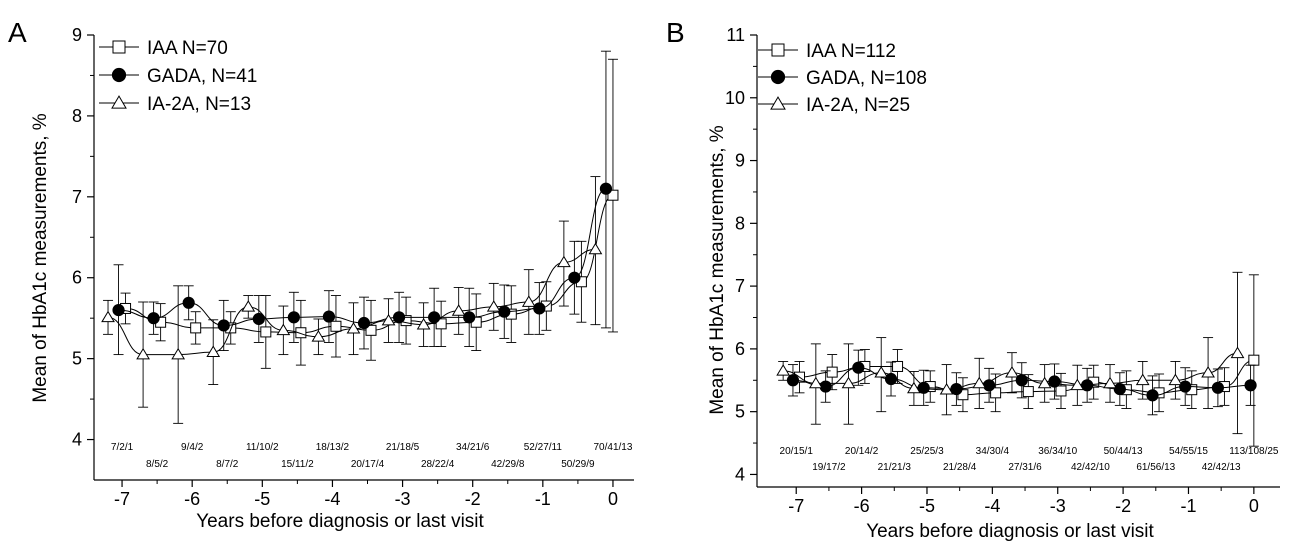  What do you see at coordinates (17, 32) in the screenshot?
I see `panel-a-letter: A` at bounding box center [17, 32].